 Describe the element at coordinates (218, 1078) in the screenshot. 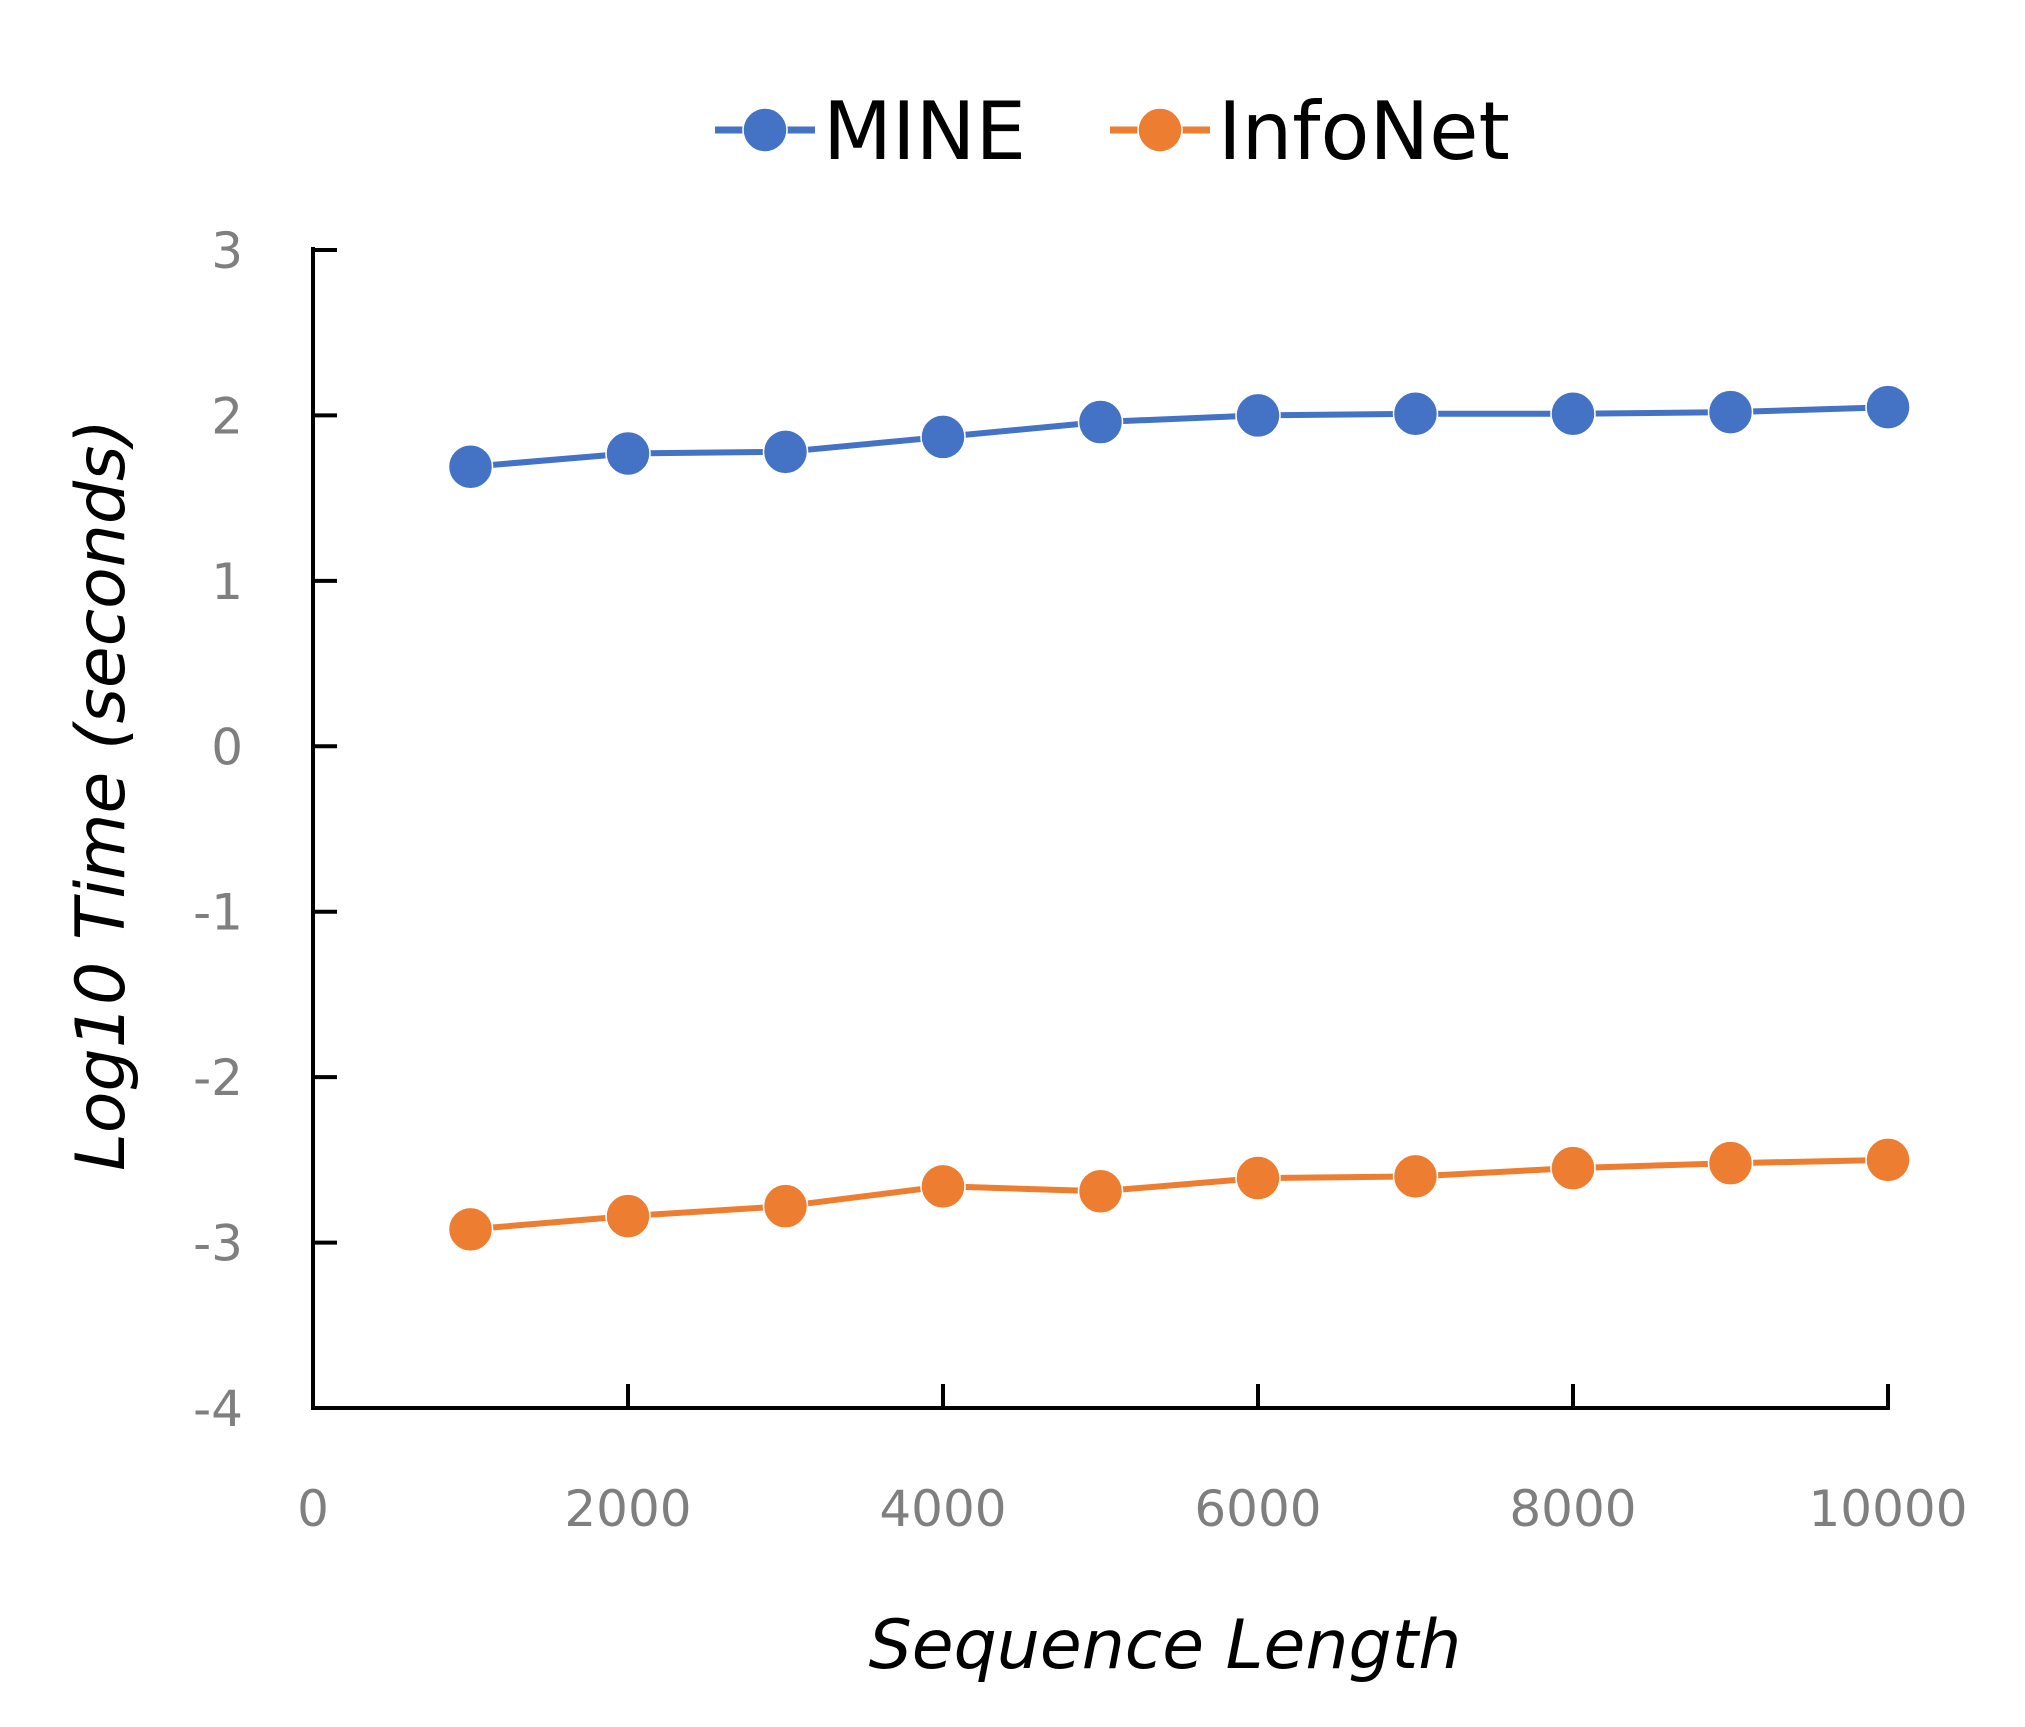

I see `y-tick-label: -2` at that location.